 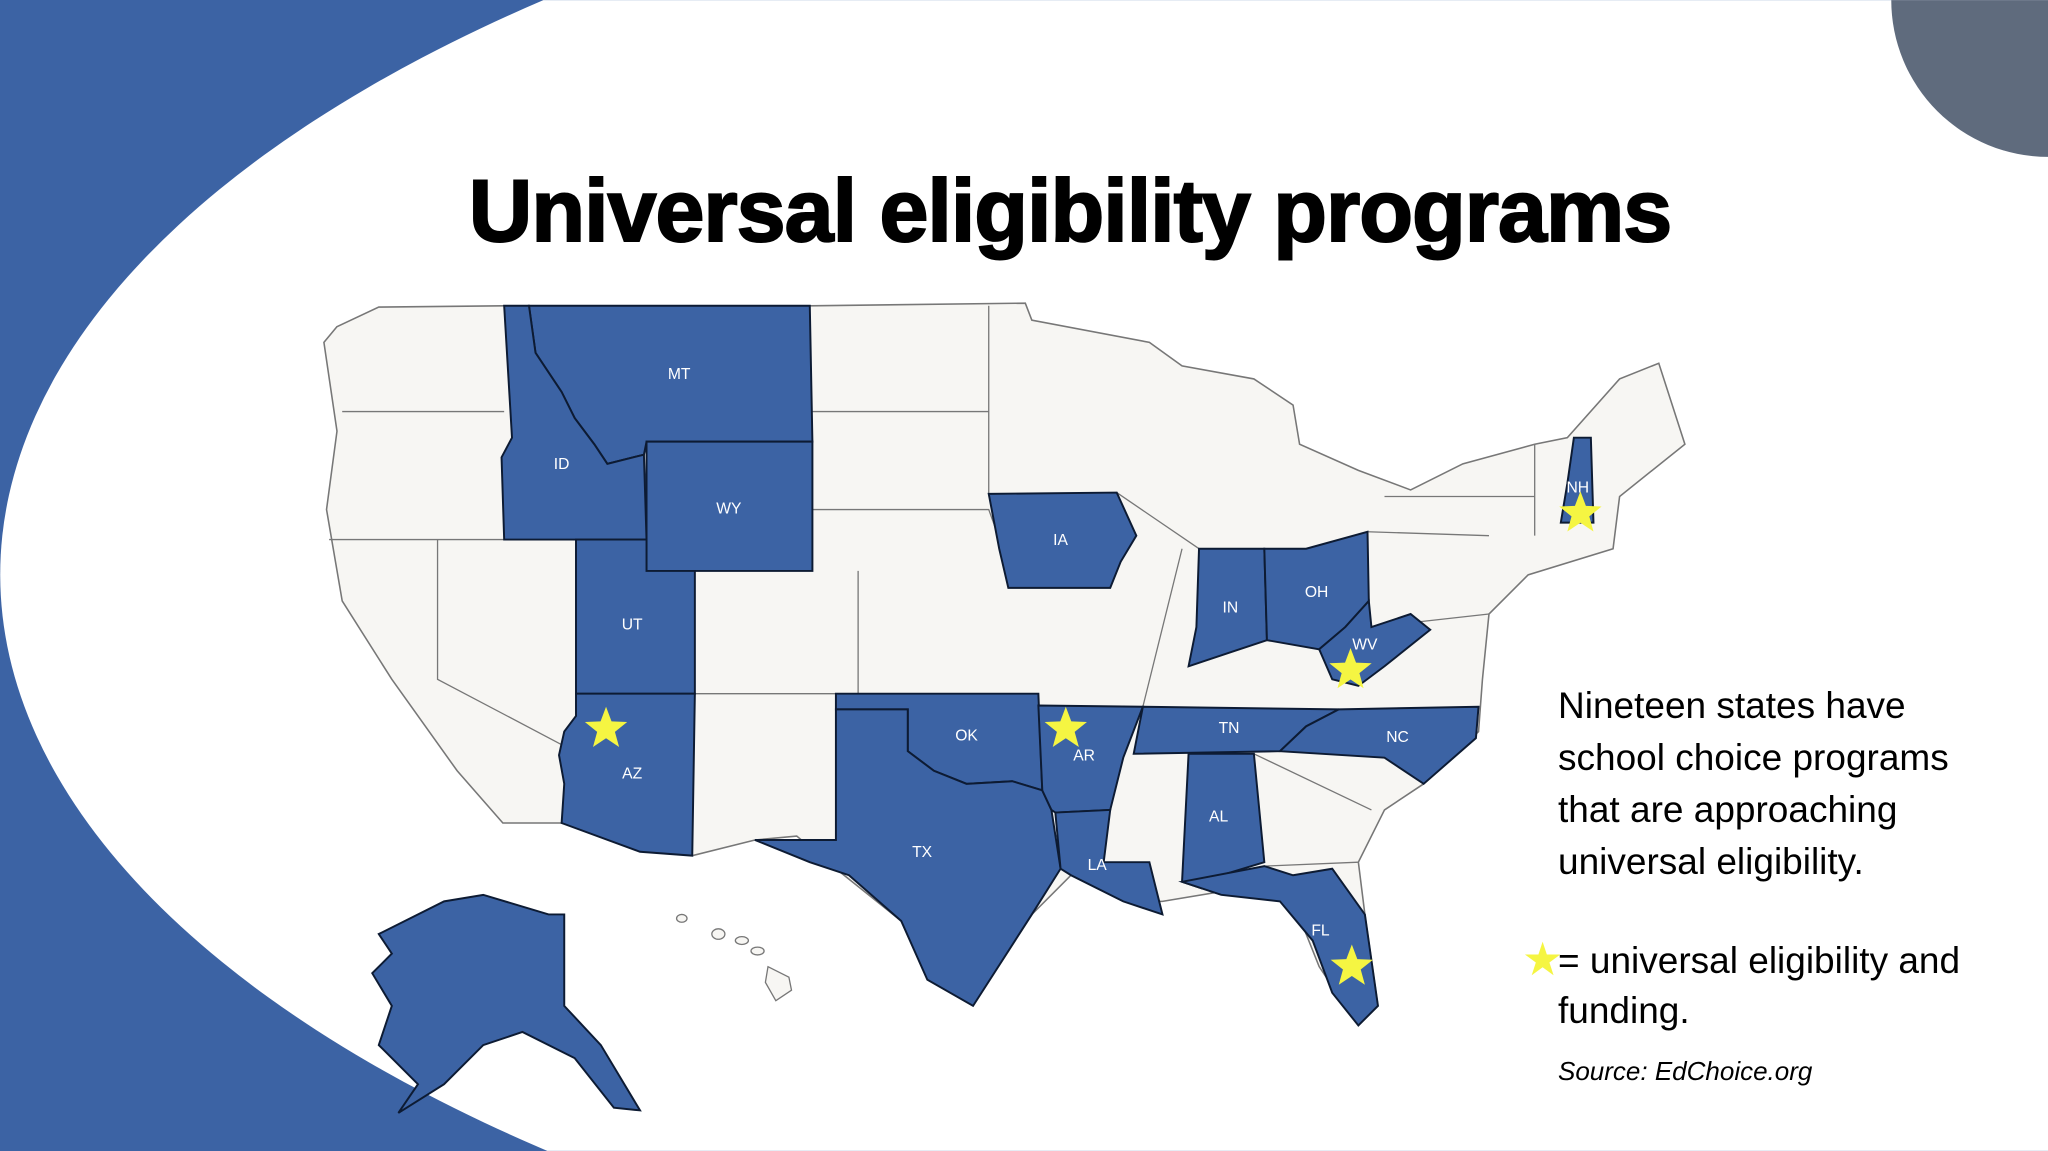 What do you see at coordinates (1231, 608) in the screenshot?
I see `state-label: IN` at bounding box center [1231, 608].